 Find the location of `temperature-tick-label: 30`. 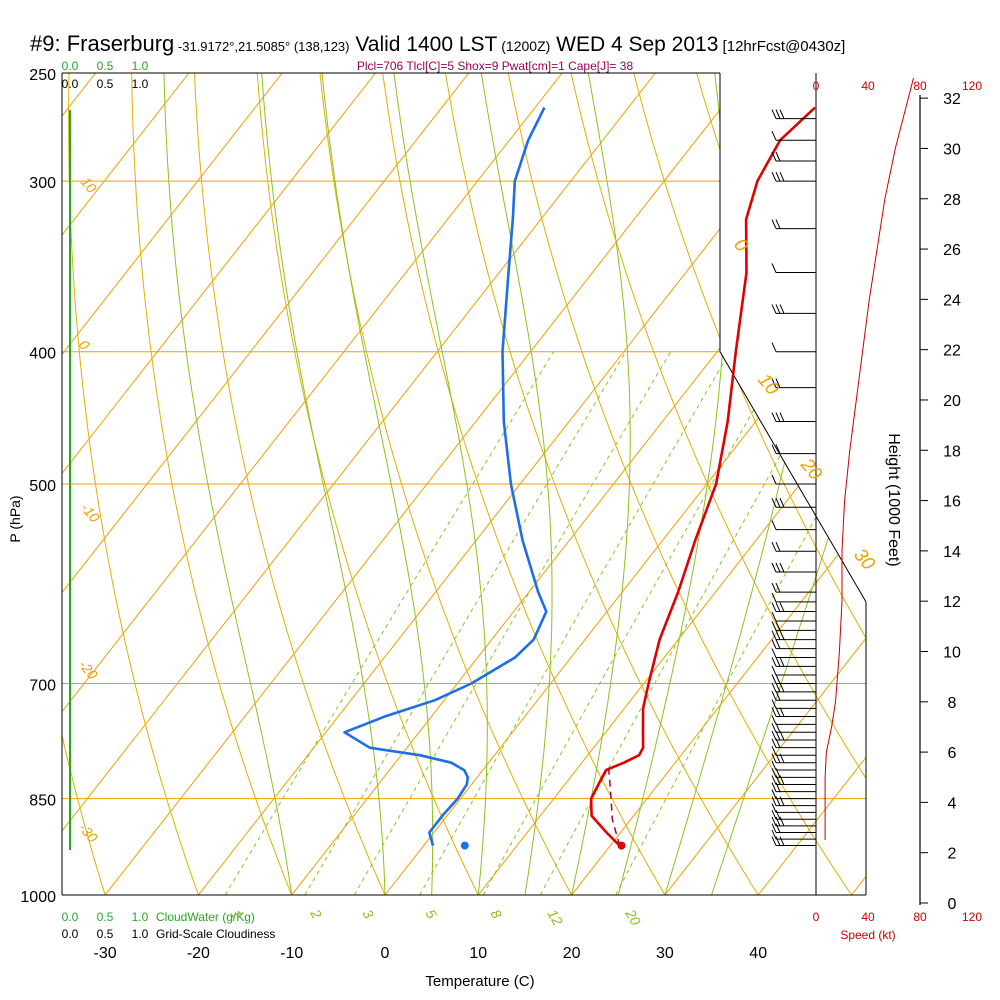

temperature-tick-label: 30 is located at coordinates (665, 953).